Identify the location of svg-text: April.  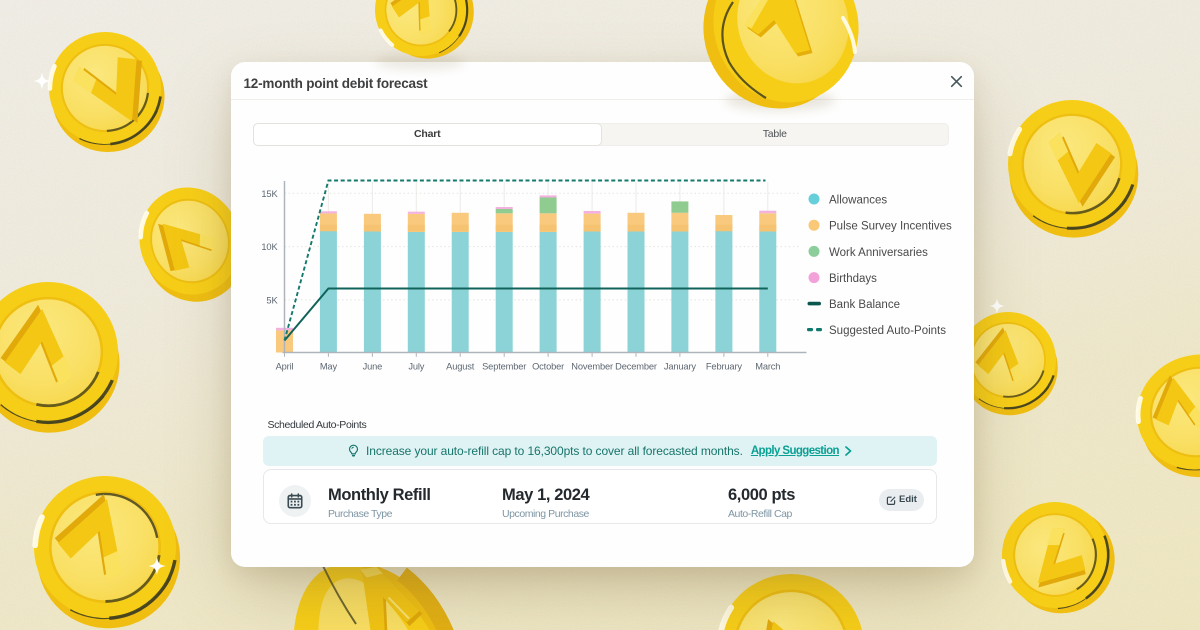
(284, 367).